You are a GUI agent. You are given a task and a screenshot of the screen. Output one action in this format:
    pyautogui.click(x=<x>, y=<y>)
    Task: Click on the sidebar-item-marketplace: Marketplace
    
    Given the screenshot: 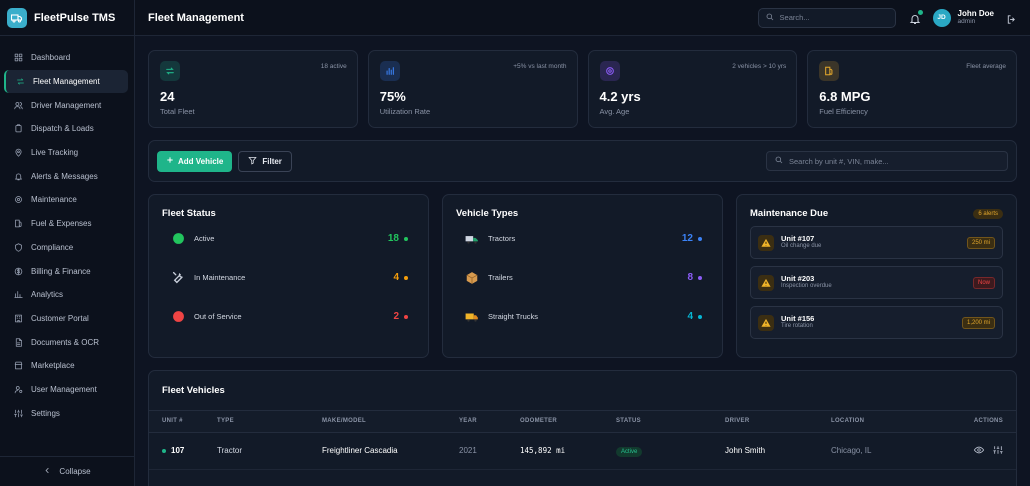 What is the action you would take?
    pyautogui.click(x=66, y=366)
    